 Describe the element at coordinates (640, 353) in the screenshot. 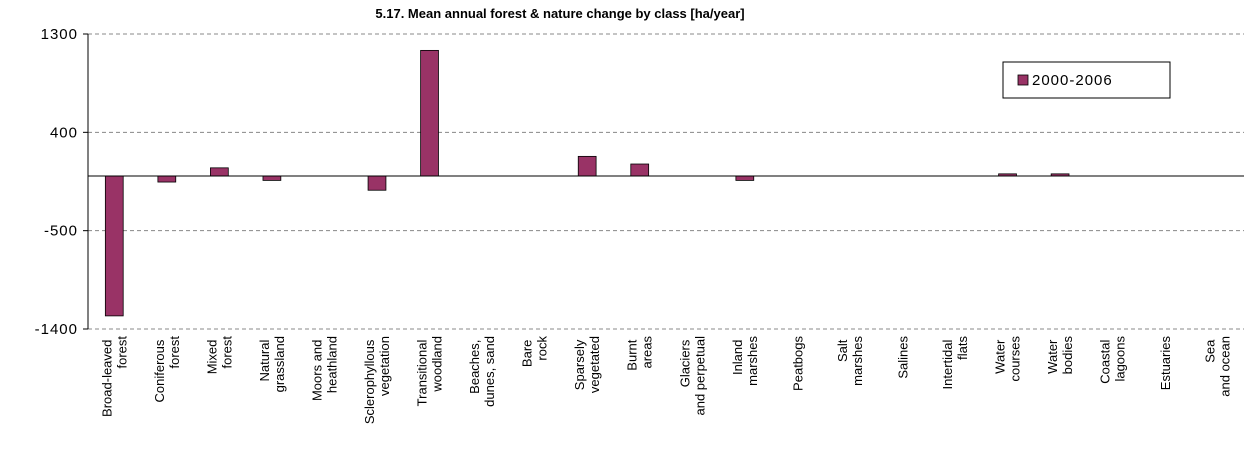

I see `x-tick-label: Burnt areas` at that location.